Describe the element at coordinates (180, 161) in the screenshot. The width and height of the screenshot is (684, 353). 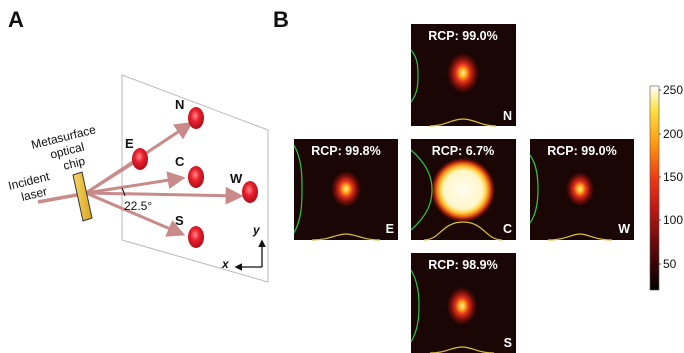
I see `spot-label-c: C` at that location.